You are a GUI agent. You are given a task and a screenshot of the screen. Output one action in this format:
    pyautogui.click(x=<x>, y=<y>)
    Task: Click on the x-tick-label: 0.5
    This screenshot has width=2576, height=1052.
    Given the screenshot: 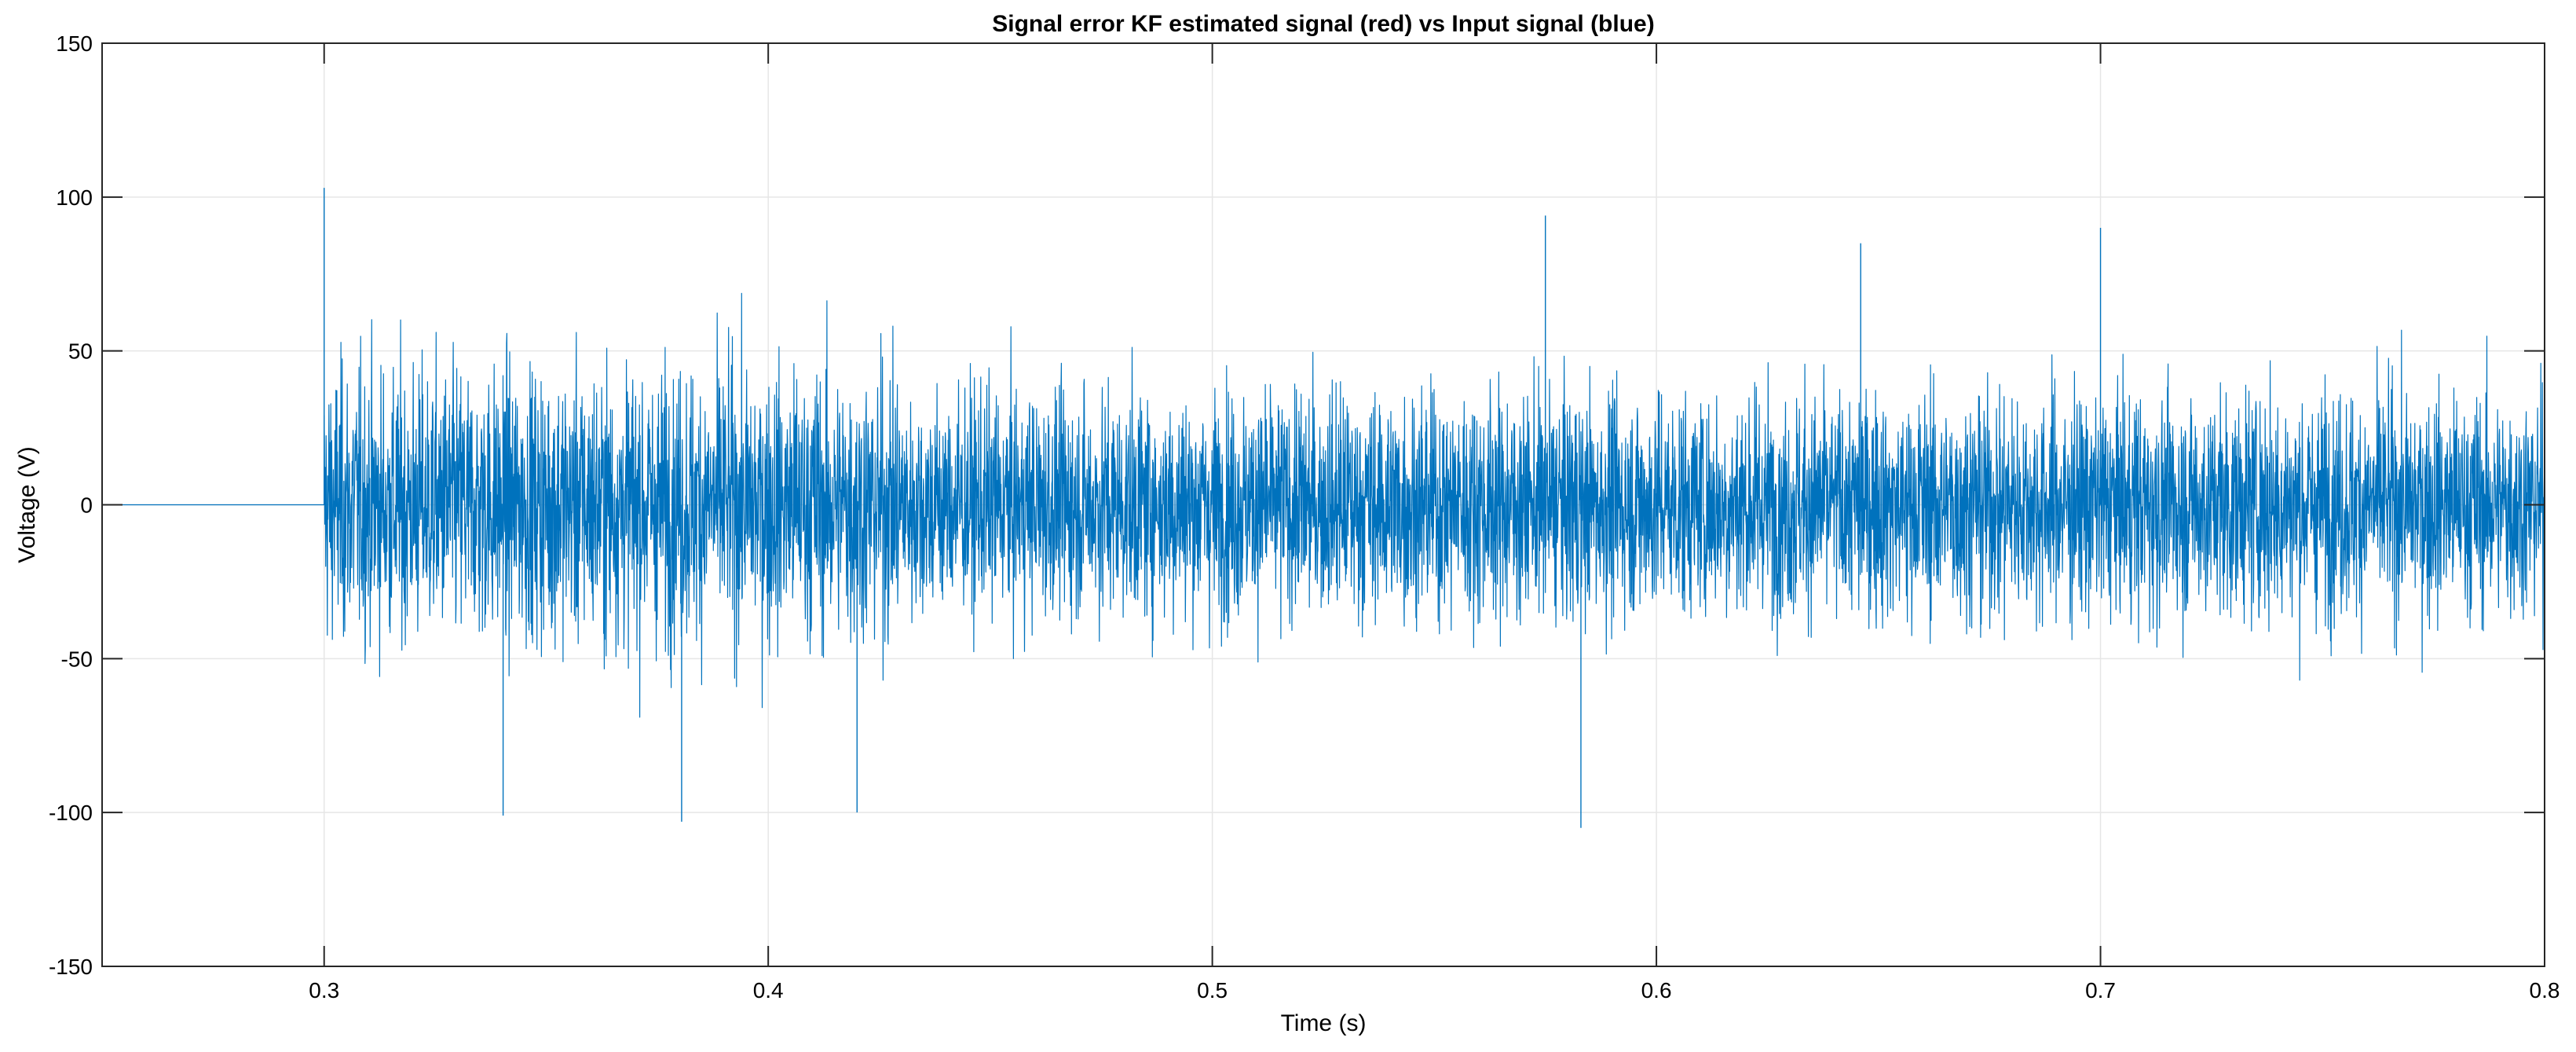 What is the action you would take?
    pyautogui.click(x=1213, y=990)
    